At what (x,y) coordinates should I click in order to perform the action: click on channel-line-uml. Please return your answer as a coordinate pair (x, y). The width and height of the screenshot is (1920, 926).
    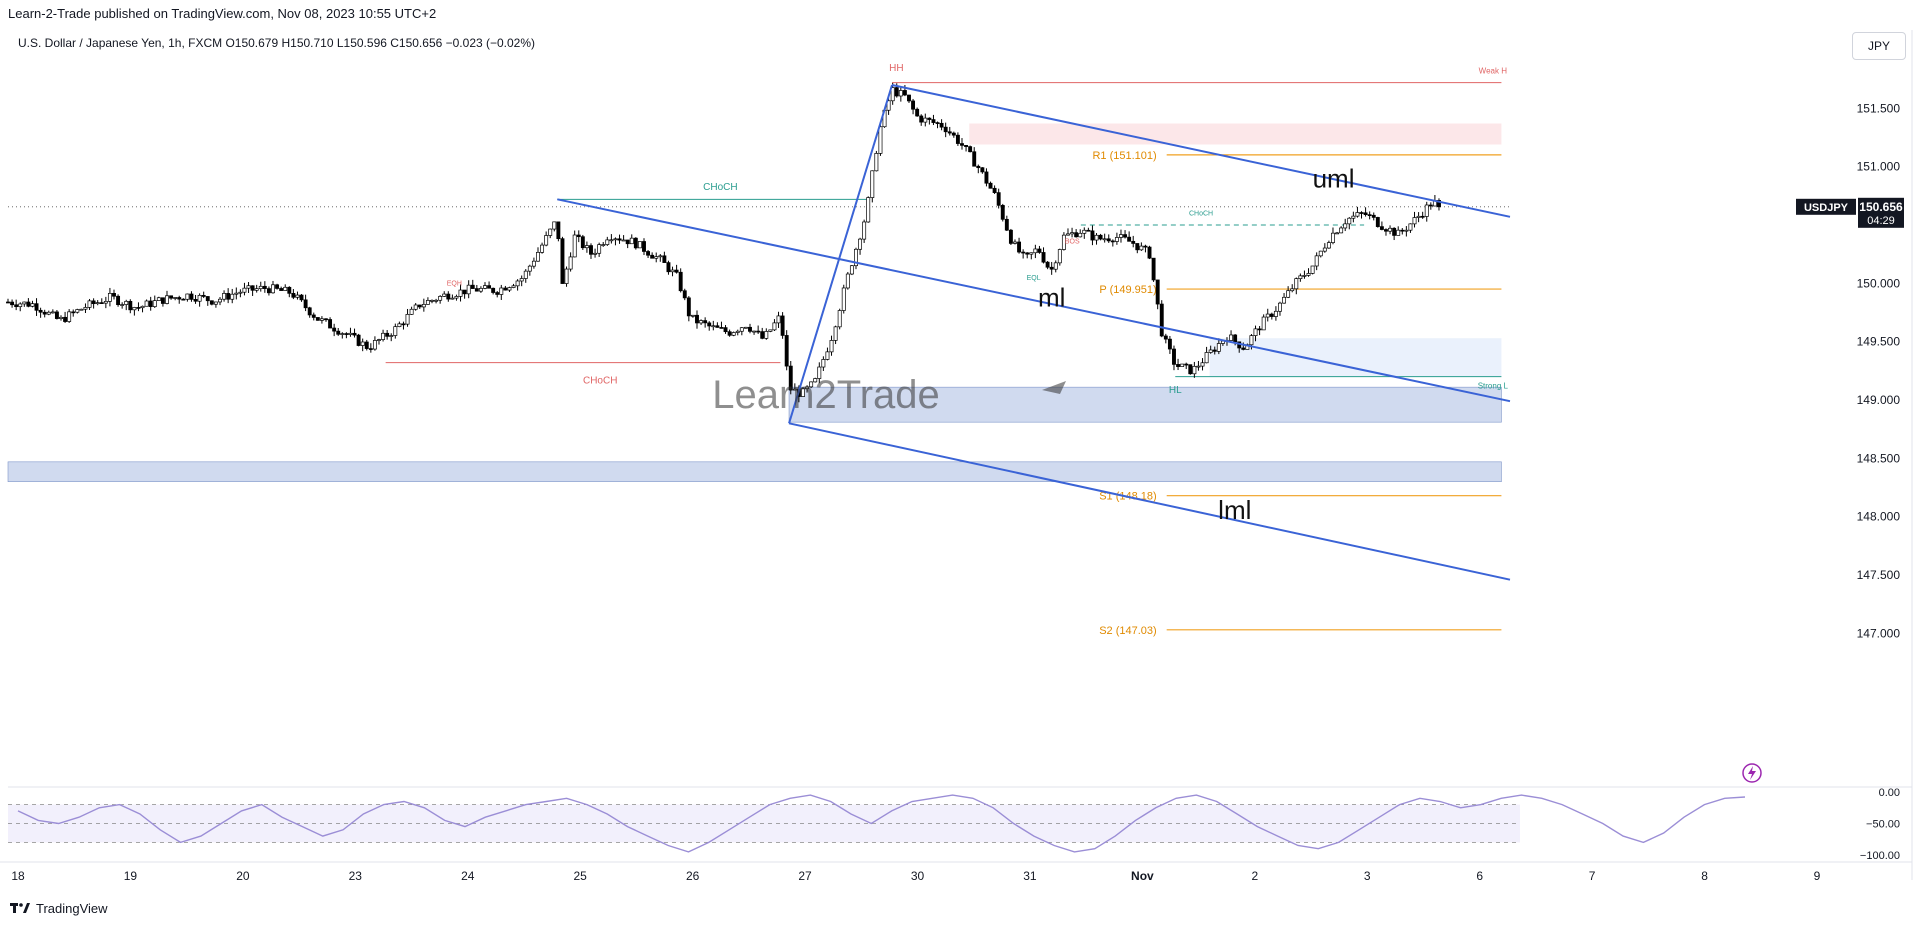
    Looking at the image, I should click on (1201, 151).